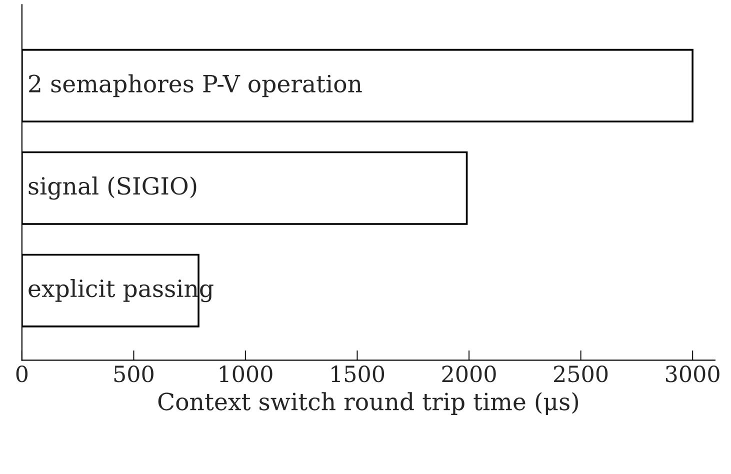  Describe the element at coordinates (22, 373) in the screenshot. I see `x-tick-label: 0` at that location.